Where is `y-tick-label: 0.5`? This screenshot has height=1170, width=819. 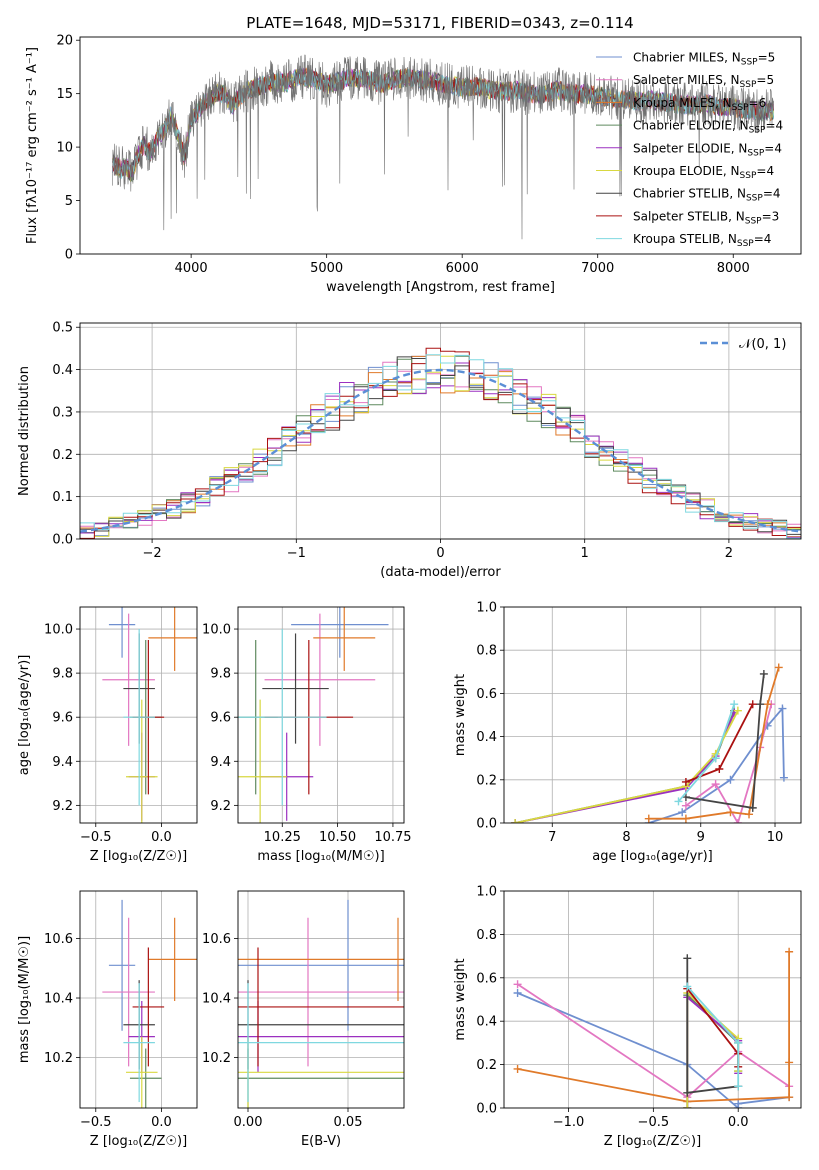 y-tick-label: 0.5 is located at coordinates (62, 328).